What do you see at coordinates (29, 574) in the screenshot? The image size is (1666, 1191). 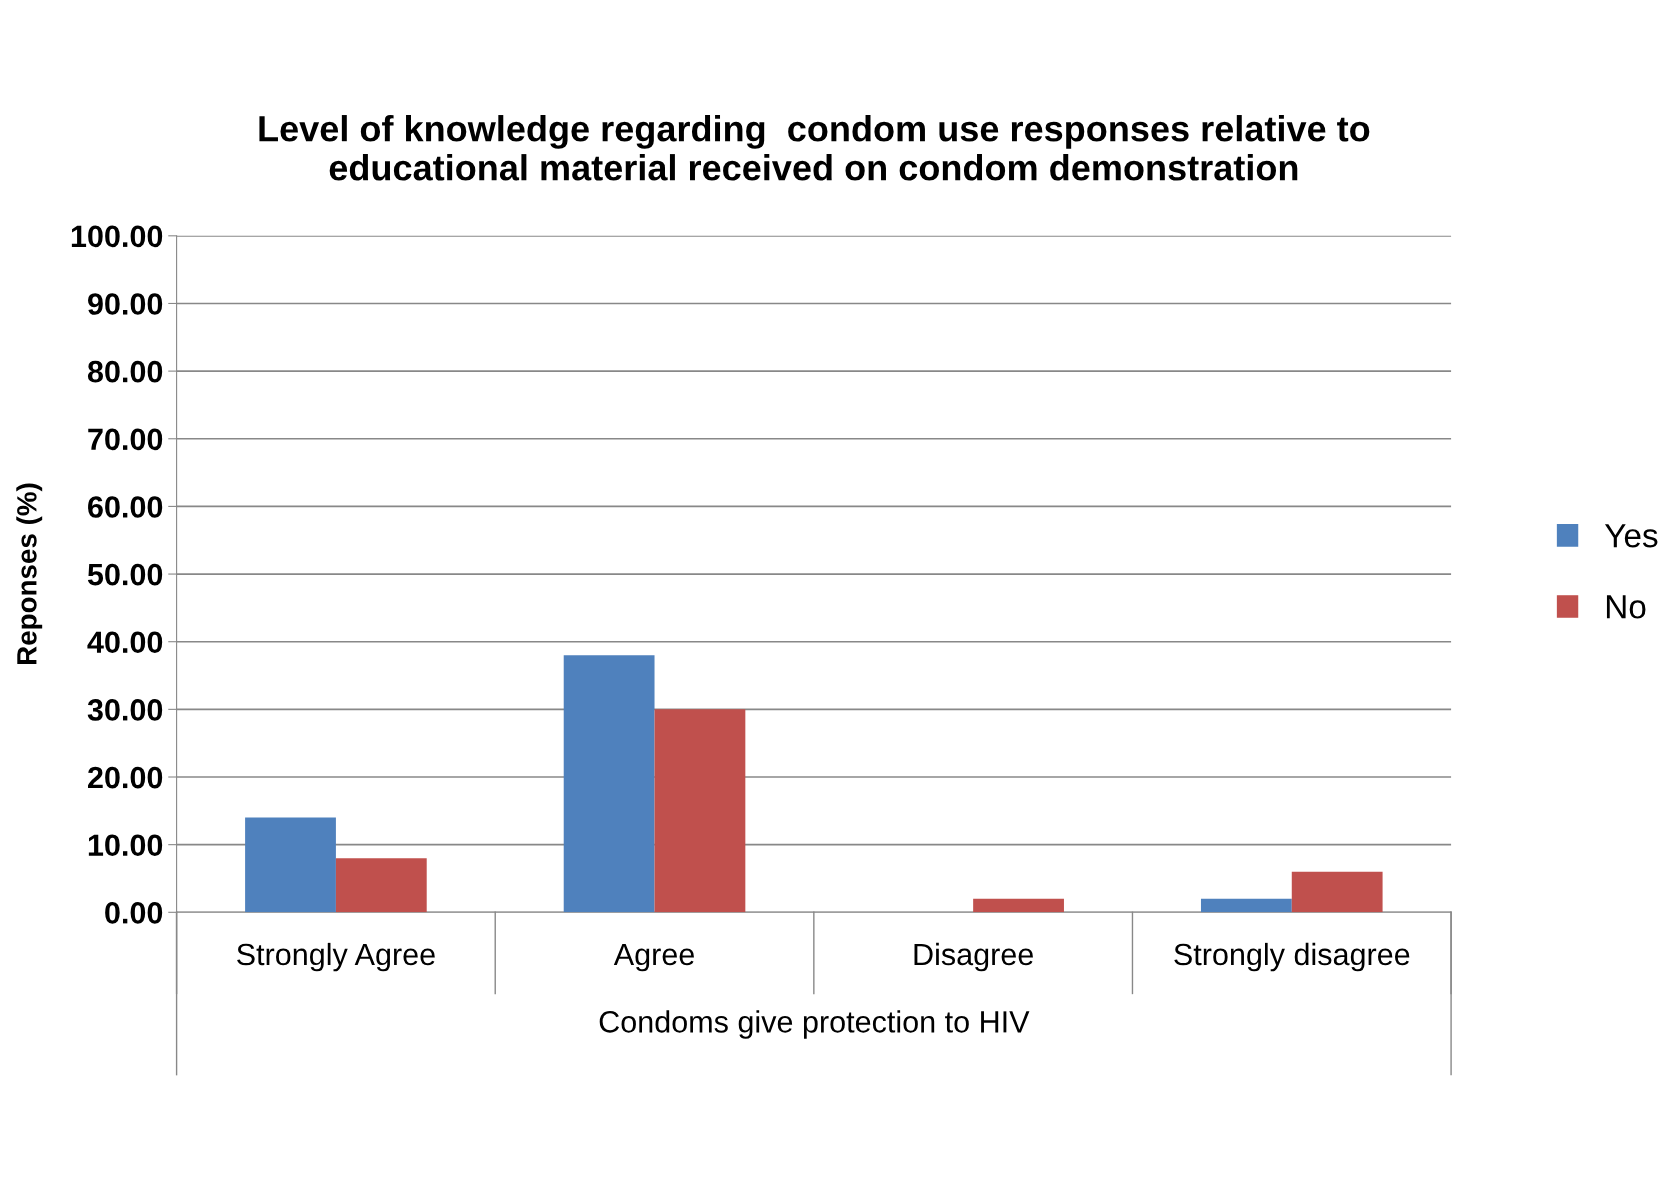 I see `y-axis-title: Reponses (%)` at bounding box center [29, 574].